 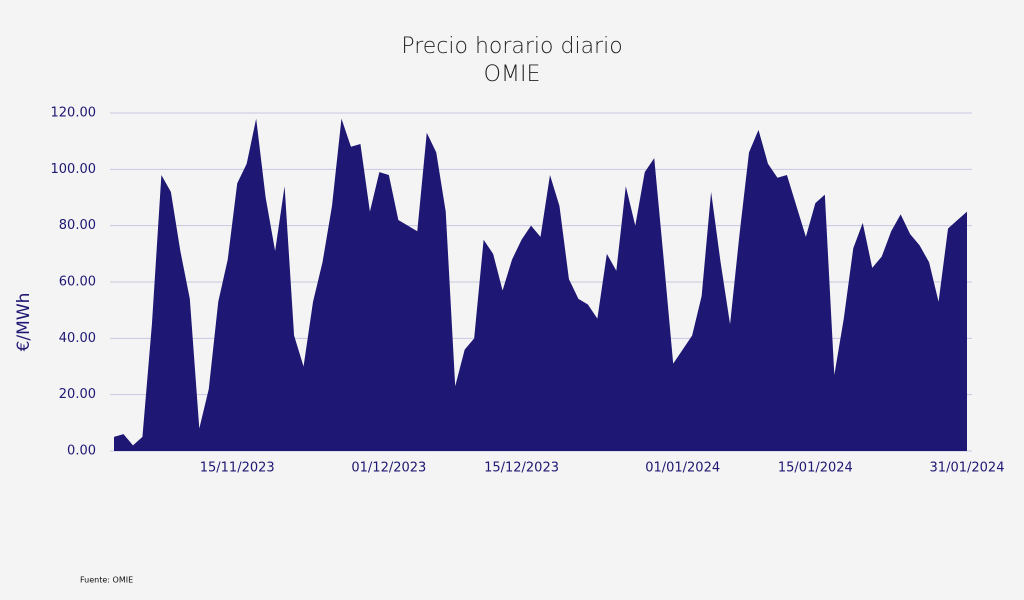 I want to click on y-tick-label: 60.00, so click(x=77, y=282).